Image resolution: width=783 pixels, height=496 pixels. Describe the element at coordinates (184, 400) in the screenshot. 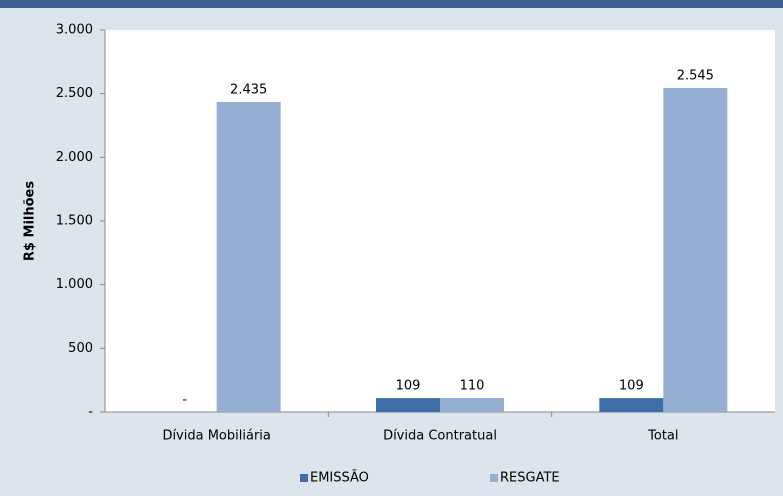

I see `value-label: -` at that location.